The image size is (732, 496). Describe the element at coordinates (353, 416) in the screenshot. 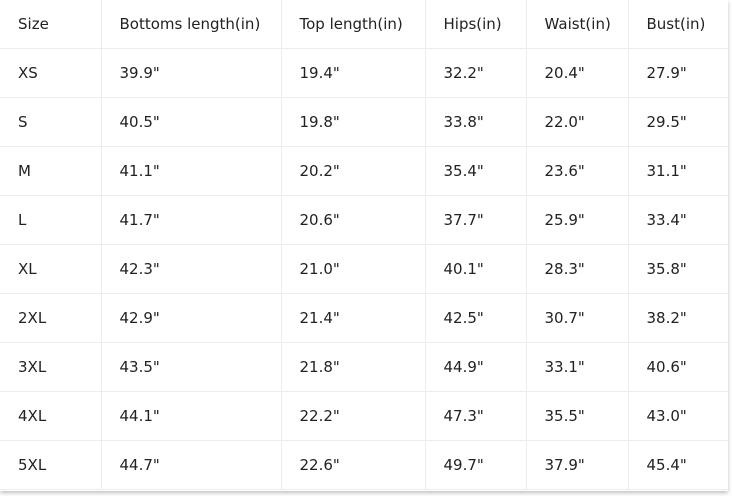

I see `table-cell: 22.2"` at that location.